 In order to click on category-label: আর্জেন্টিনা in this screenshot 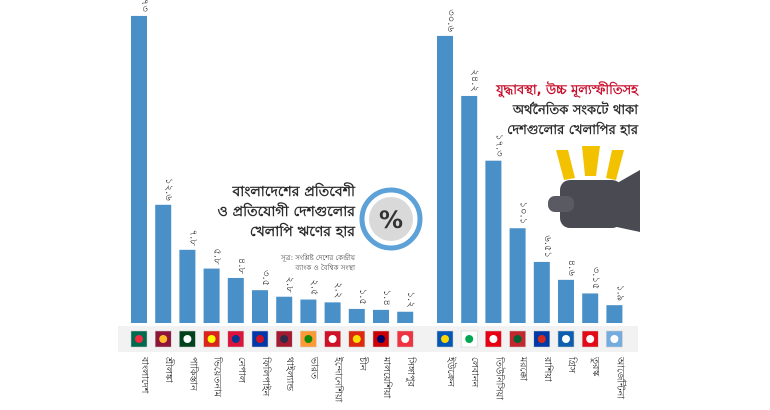, I will do `click(620, 378)`.